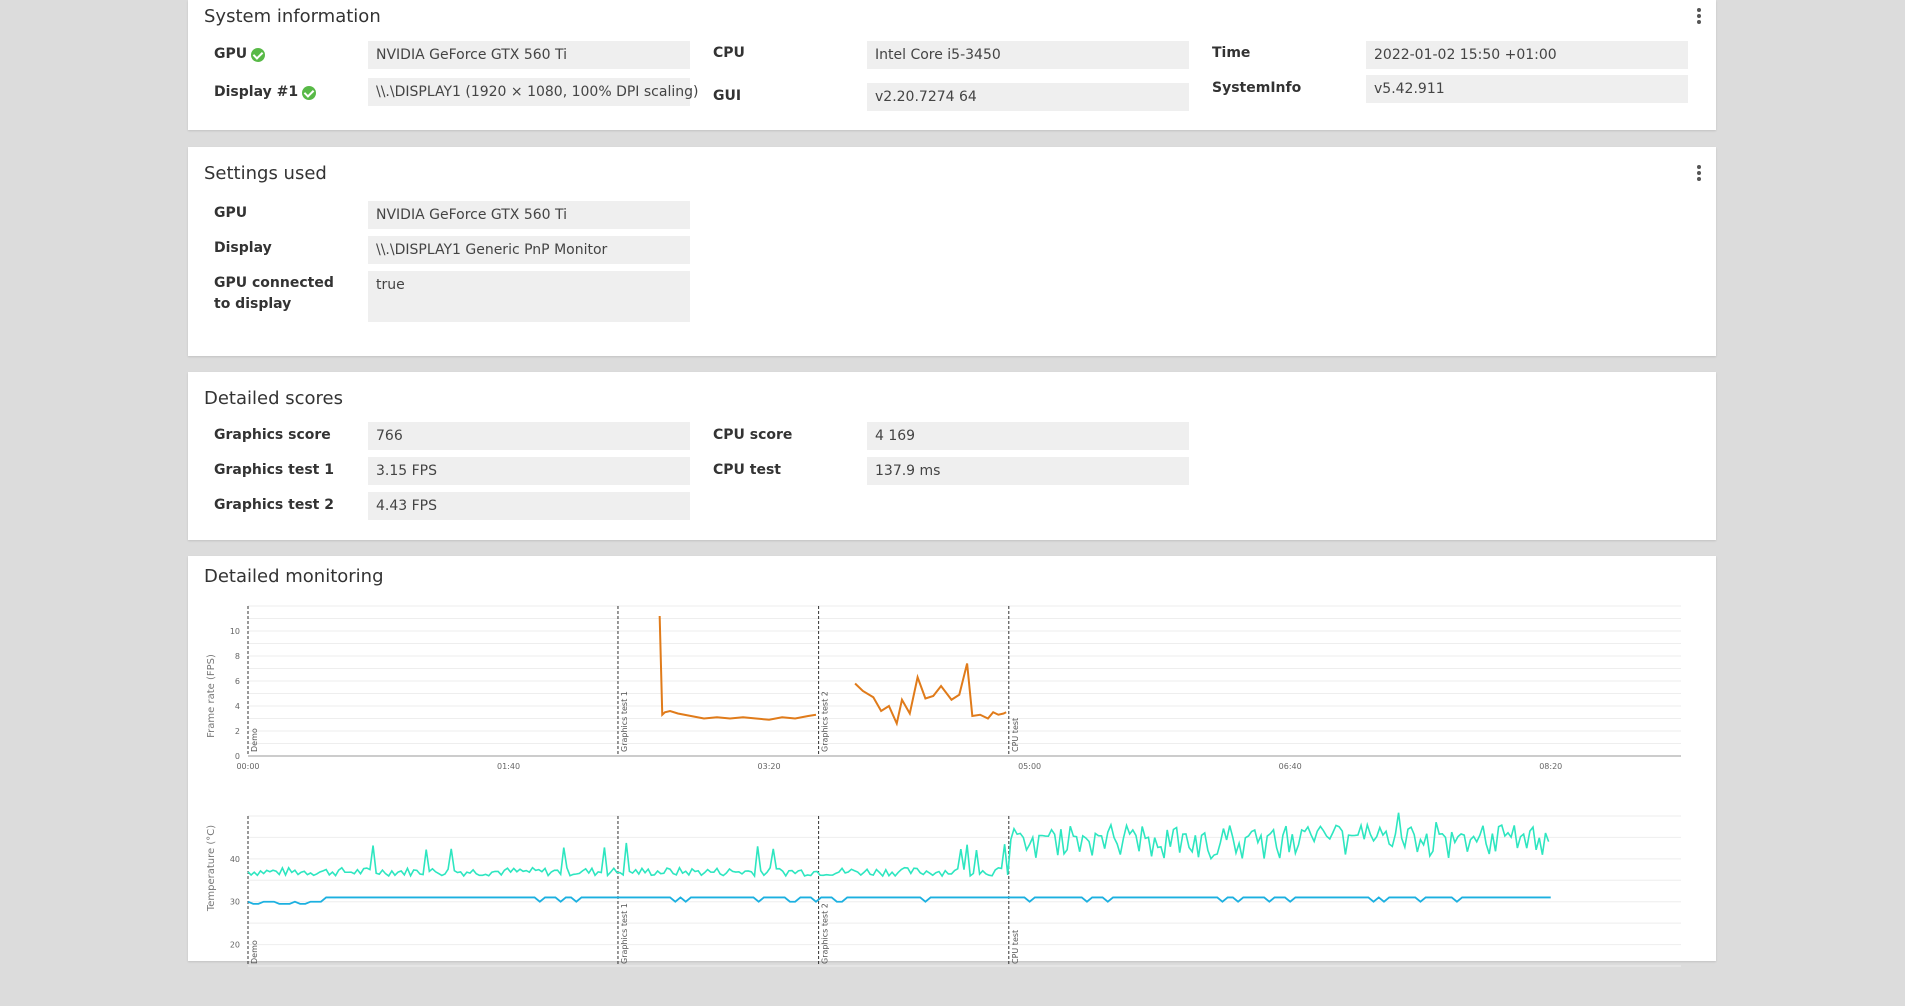 This screenshot has width=1905, height=1006. What do you see at coordinates (753, 435) in the screenshot?
I see `label-cpu-score: CPU score` at bounding box center [753, 435].